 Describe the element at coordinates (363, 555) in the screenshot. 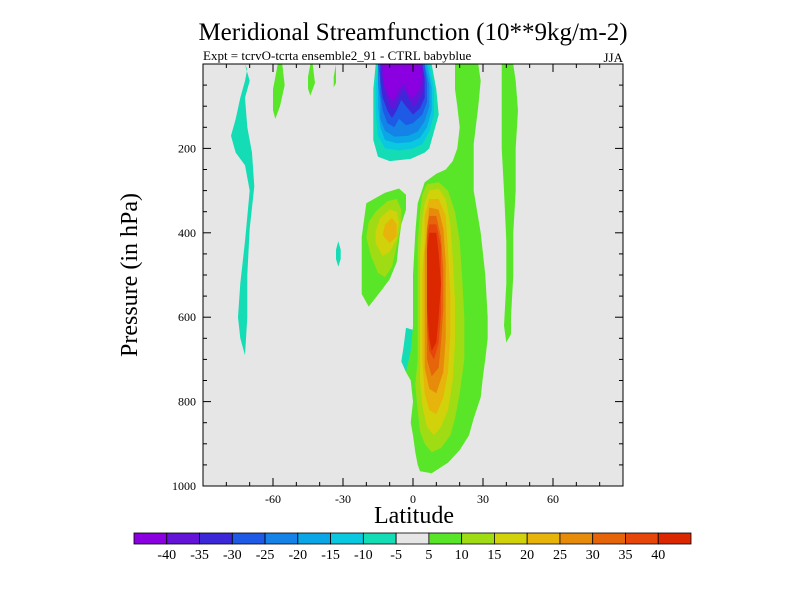

I see `colorbar-label: -10` at that location.